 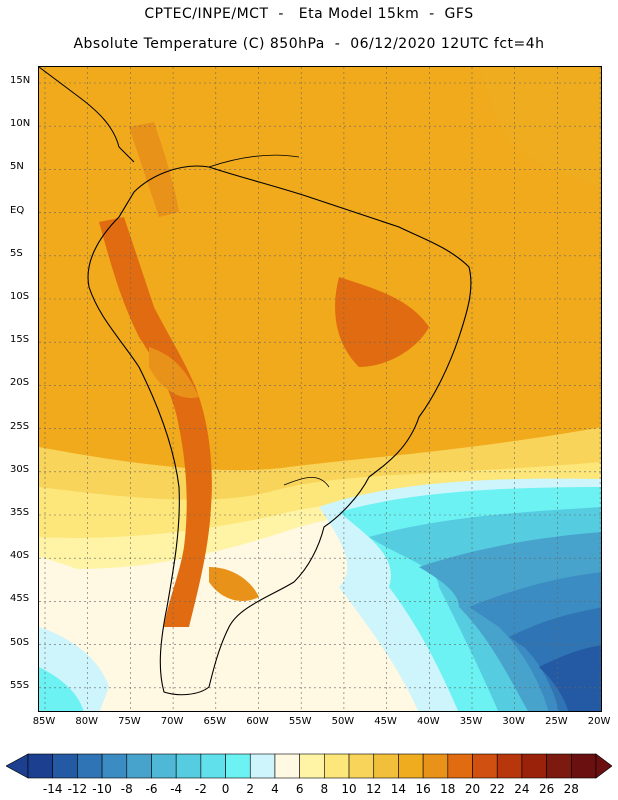 What do you see at coordinates (423, 789) in the screenshot?
I see `colorbar-tick-label: 16` at bounding box center [423, 789].